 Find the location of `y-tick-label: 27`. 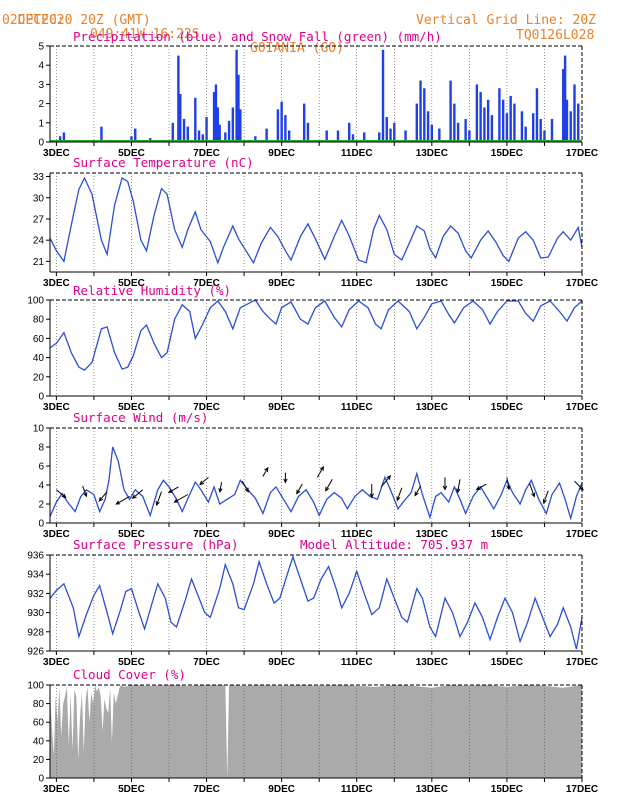

y-tick-label: 27 is located at coordinates (39, 219).